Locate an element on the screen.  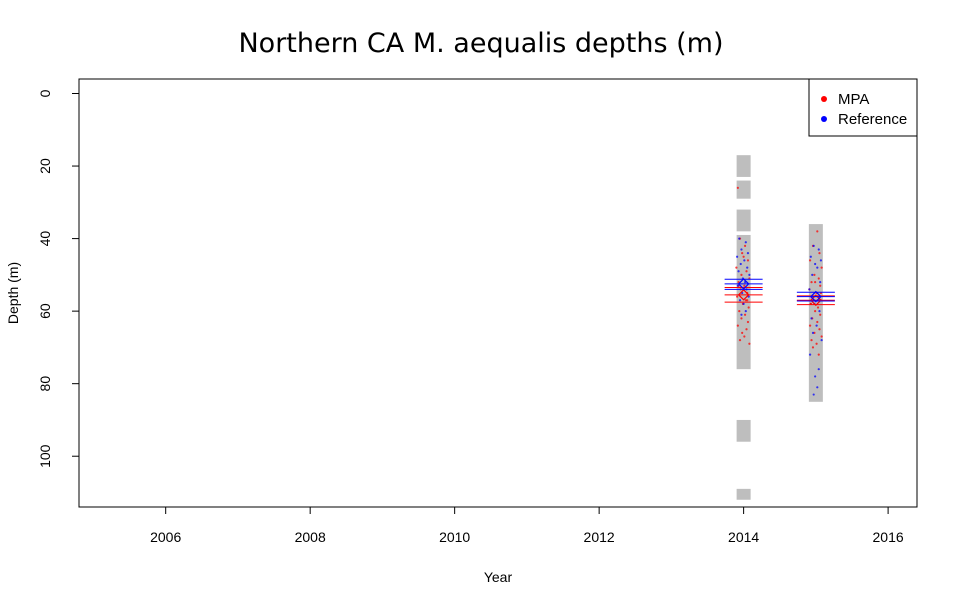
x-tick-label-2008: 2008 is located at coordinates (310, 537).